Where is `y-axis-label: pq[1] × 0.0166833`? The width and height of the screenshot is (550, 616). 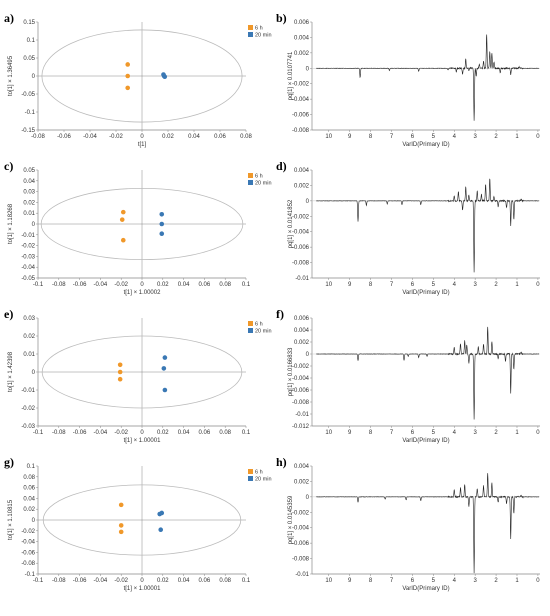
y-axis-label: pq[1] × 0.0166833 is located at coordinates (291, 371).